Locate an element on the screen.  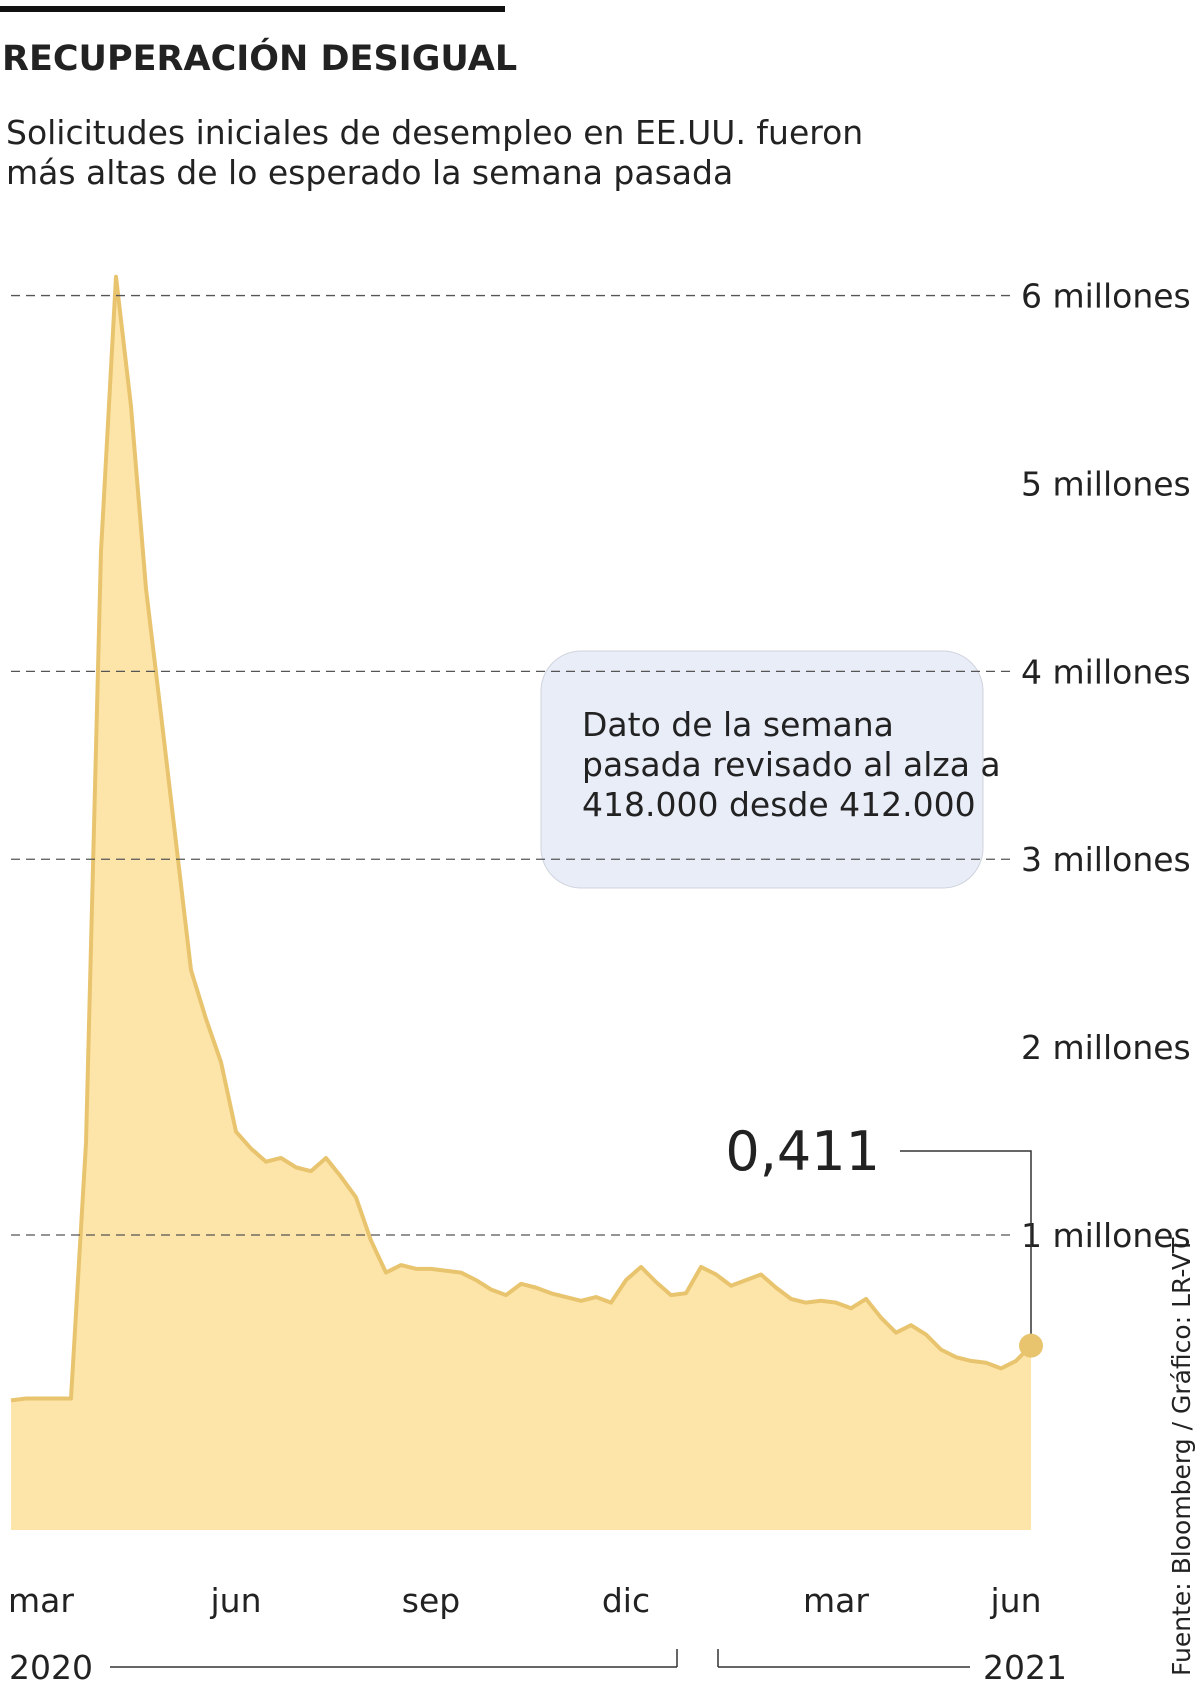
y-tick-label: 2 millones is located at coordinates (1106, 1047).